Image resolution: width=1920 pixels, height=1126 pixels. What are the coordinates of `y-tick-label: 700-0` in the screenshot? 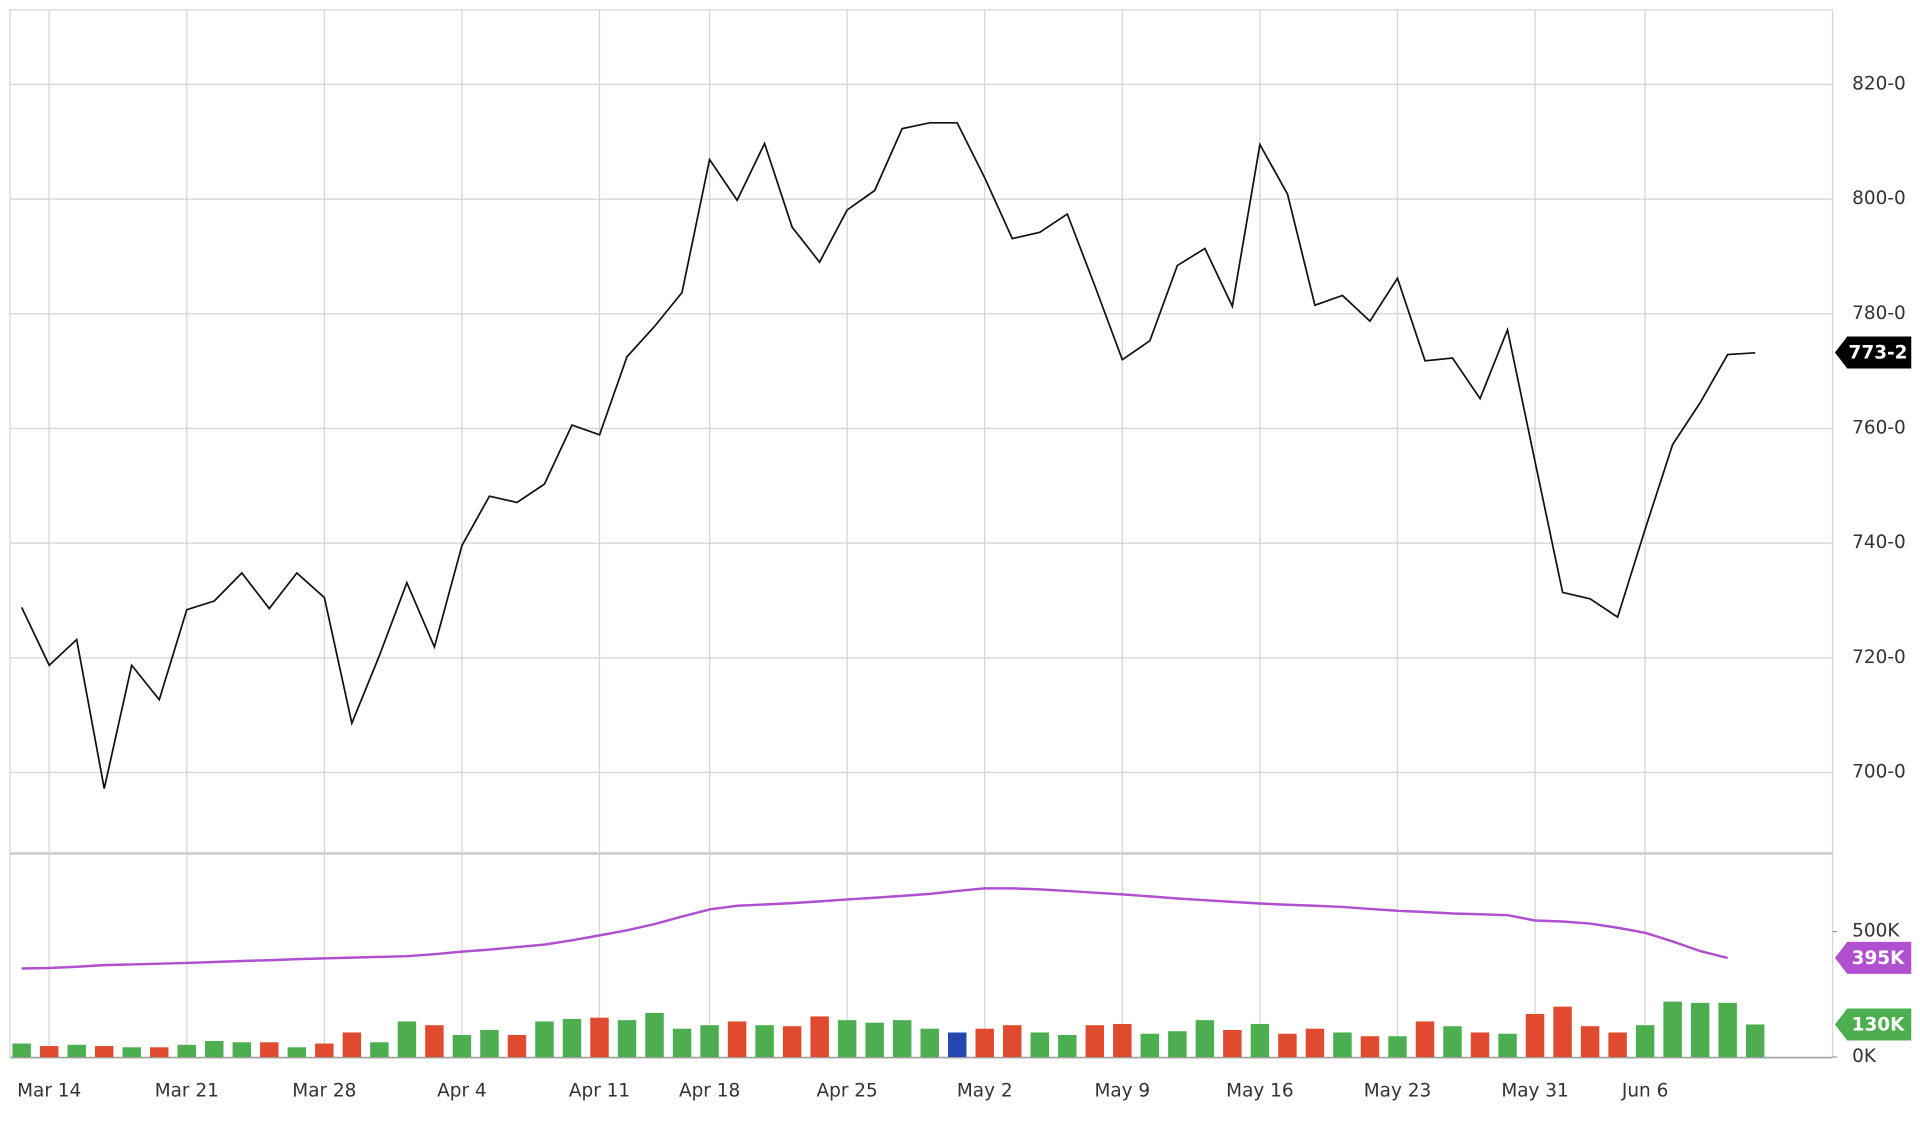 It's located at (1879, 772).